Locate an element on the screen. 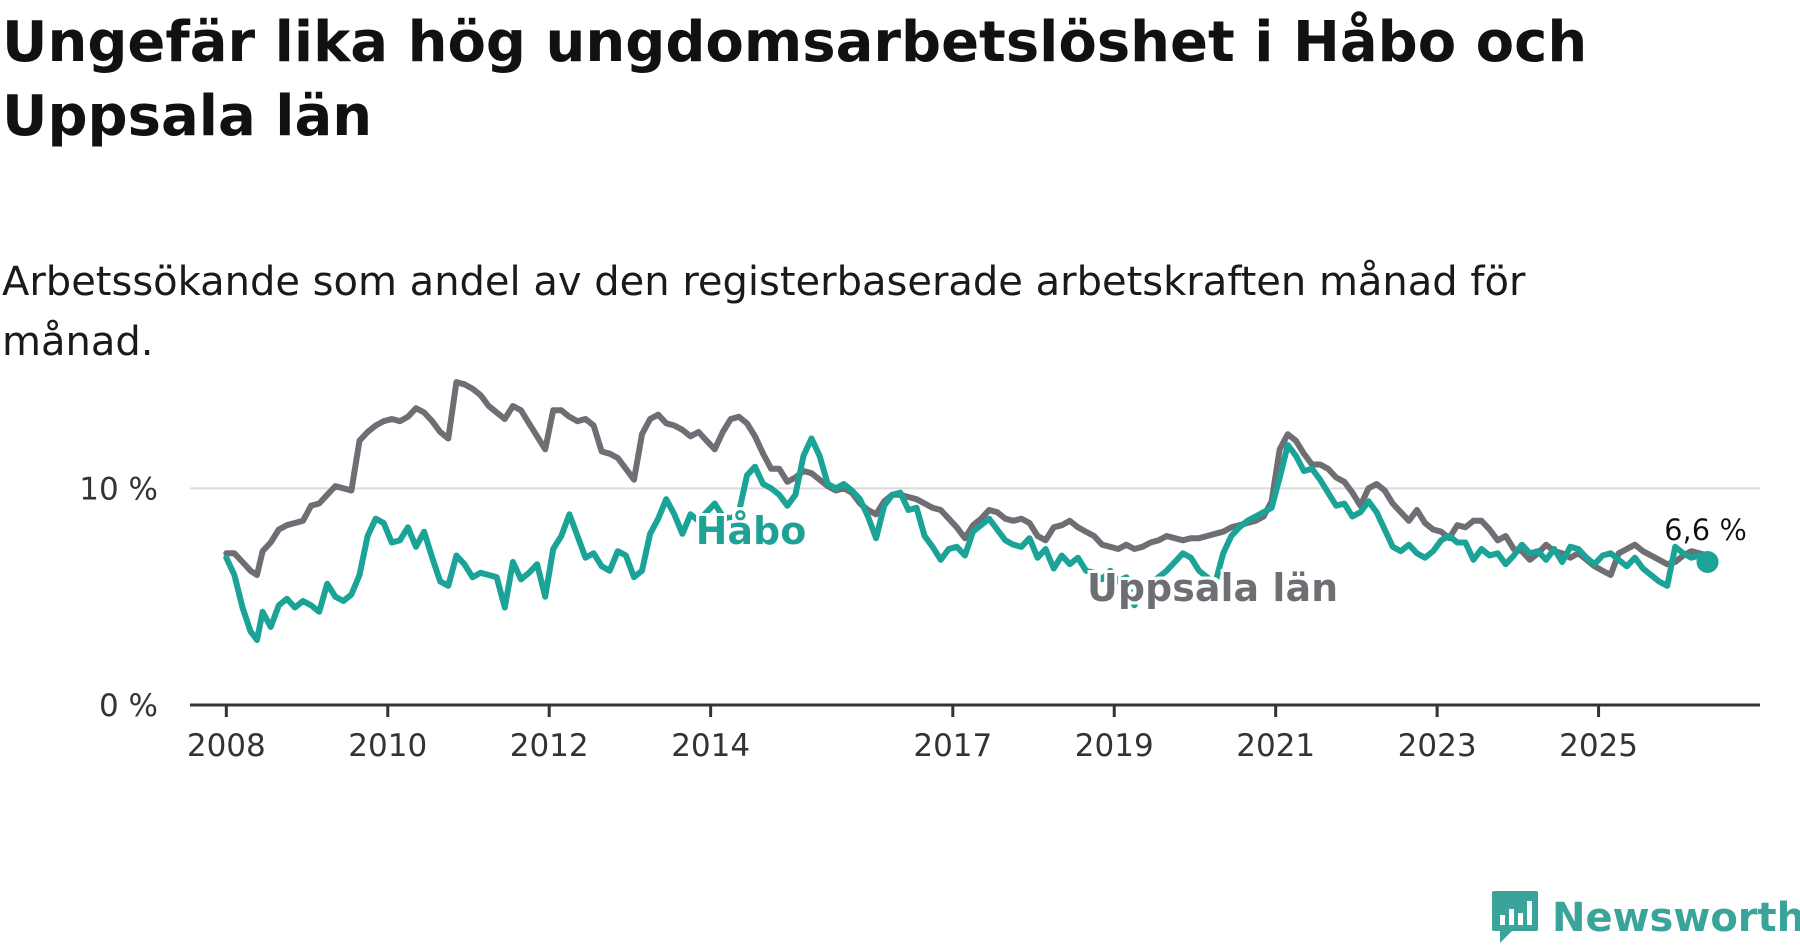 The height and width of the screenshot is (948, 1800). x-tick-label: 2019 is located at coordinates (1114, 746).